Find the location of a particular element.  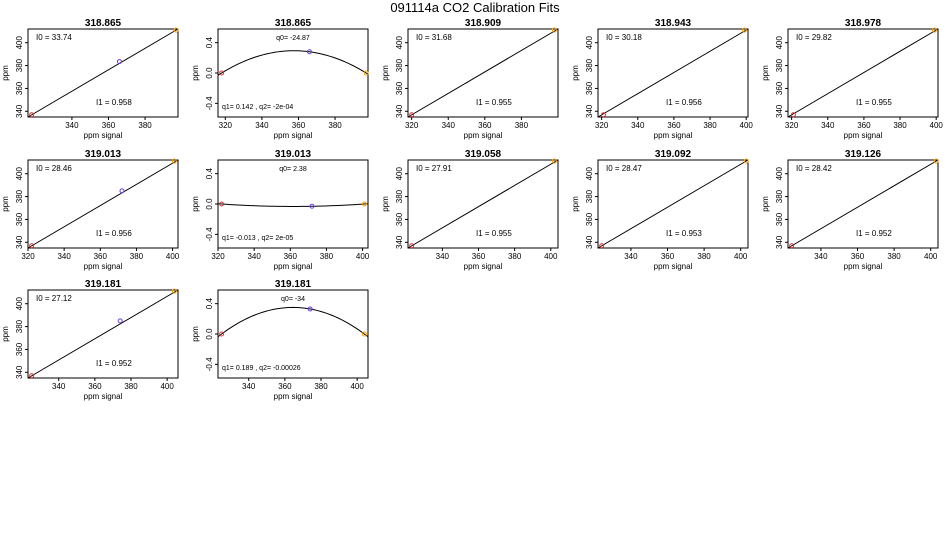

fit-annotation-top: q0= -34 is located at coordinates (293, 299).